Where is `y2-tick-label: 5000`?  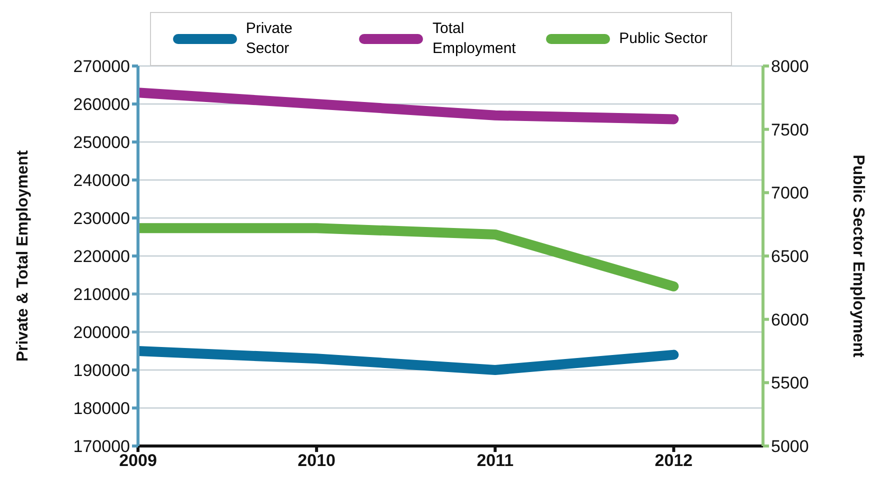 y2-tick-label: 5000 is located at coordinates (790, 446).